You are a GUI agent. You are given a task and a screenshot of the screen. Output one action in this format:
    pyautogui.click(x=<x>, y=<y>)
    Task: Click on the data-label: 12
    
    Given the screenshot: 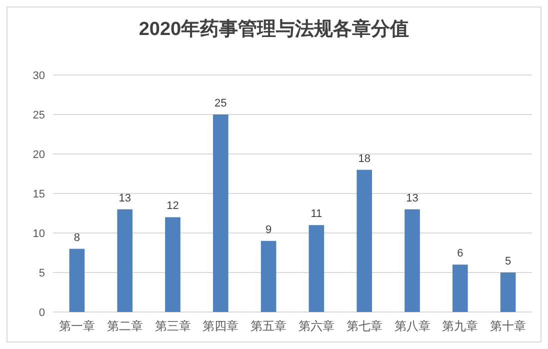 What is the action you would take?
    pyautogui.click(x=172, y=206)
    